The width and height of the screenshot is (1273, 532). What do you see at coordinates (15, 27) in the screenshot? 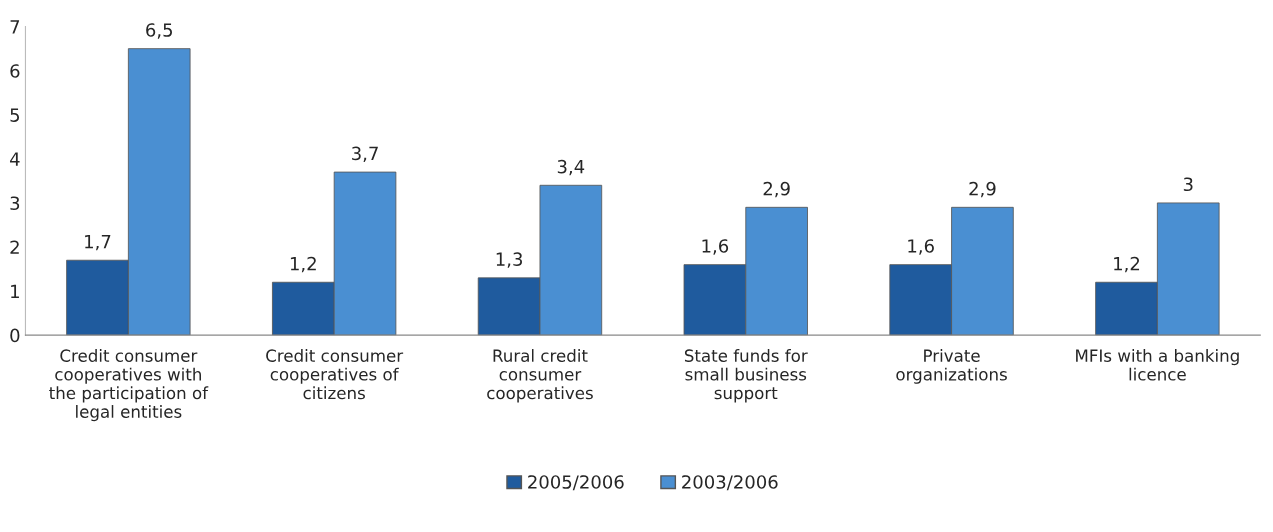
I see `y-tick-label: 7` at bounding box center [15, 27].